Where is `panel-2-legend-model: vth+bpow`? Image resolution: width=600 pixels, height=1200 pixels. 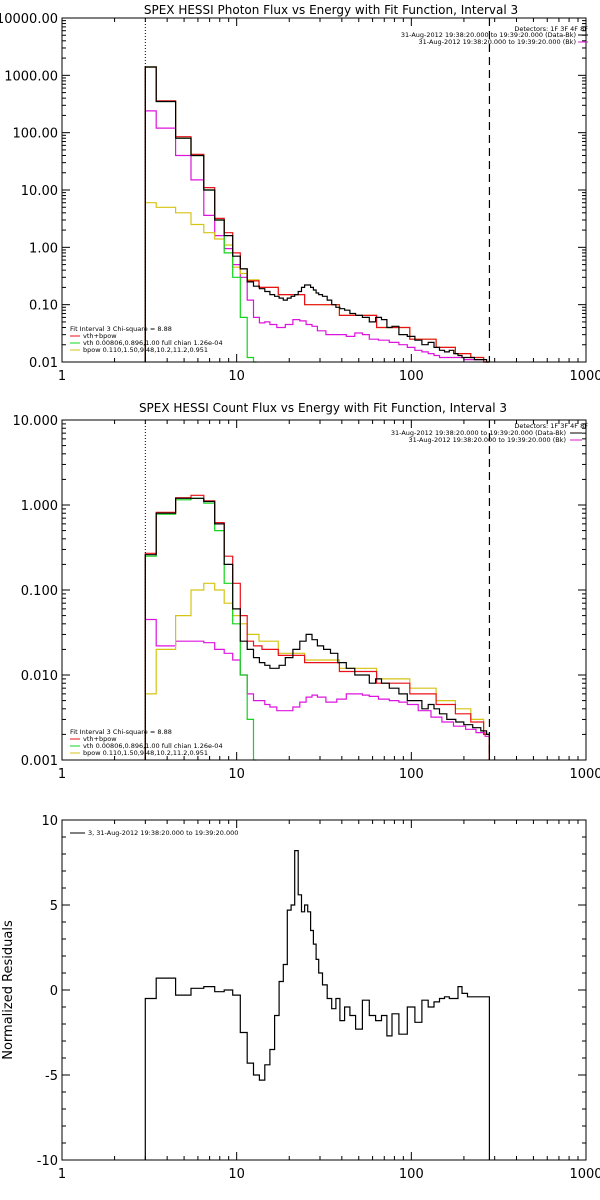
panel-2-legend-model: vth+bpow is located at coordinates (100, 739).